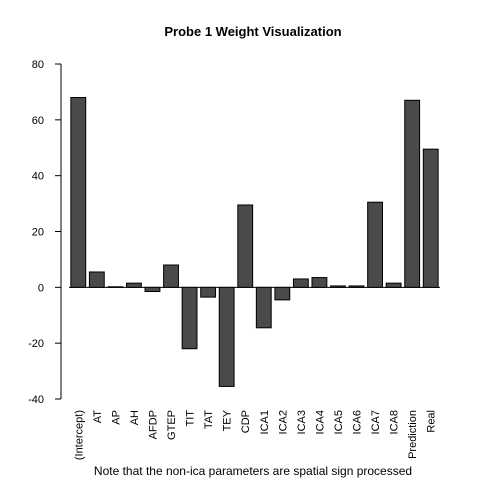 Image resolution: width=480 pixels, height=480 pixels. Describe the element at coordinates (189, 318) in the screenshot. I see `bar-tit` at that location.